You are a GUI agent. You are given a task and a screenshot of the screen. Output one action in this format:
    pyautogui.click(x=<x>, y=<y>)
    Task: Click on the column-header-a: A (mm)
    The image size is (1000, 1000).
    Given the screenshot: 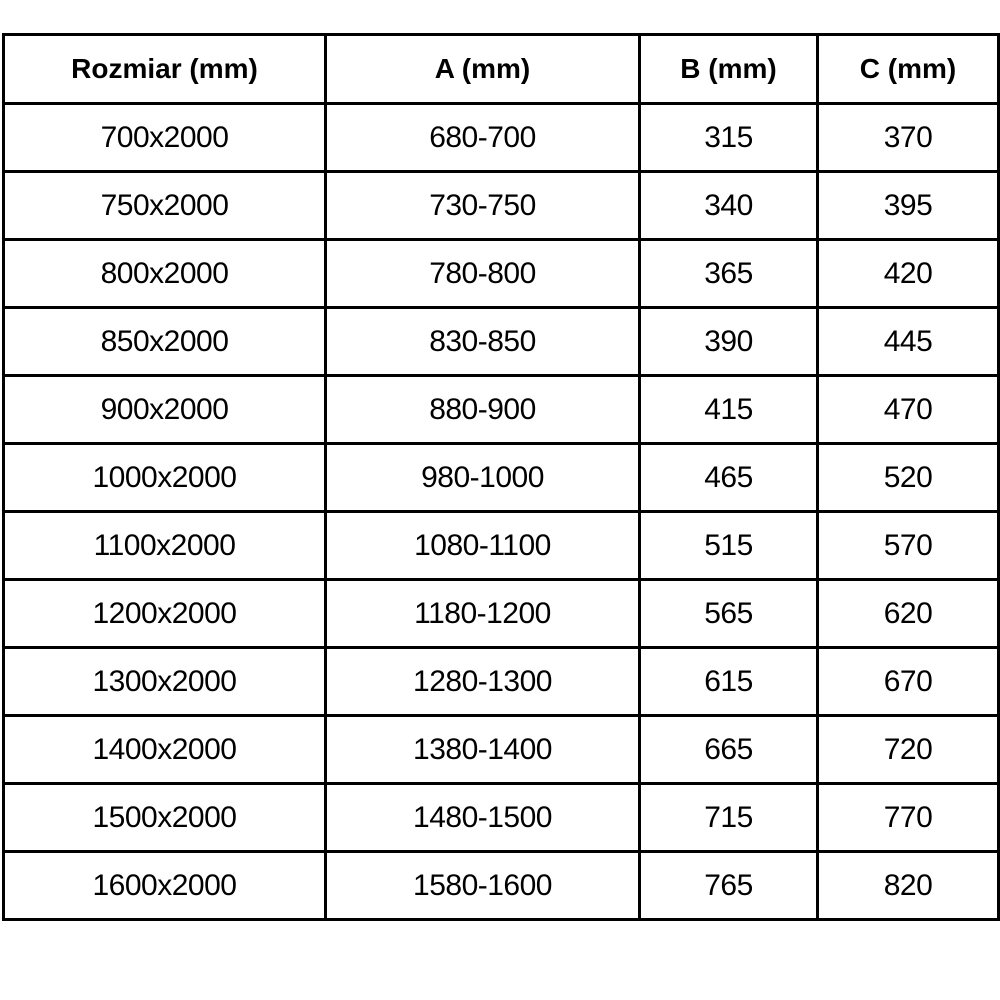 What is the action you would take?
    pyautogui.click(x=482, y=69)
    